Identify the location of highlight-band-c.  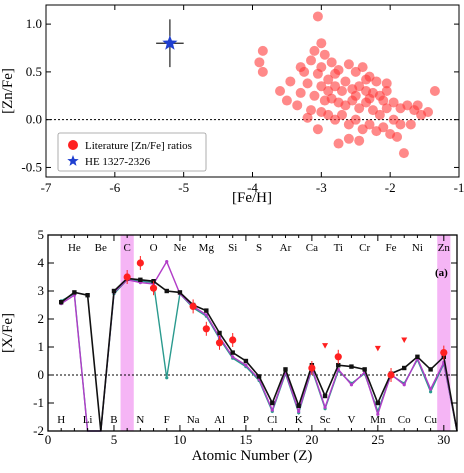
(127, 333).